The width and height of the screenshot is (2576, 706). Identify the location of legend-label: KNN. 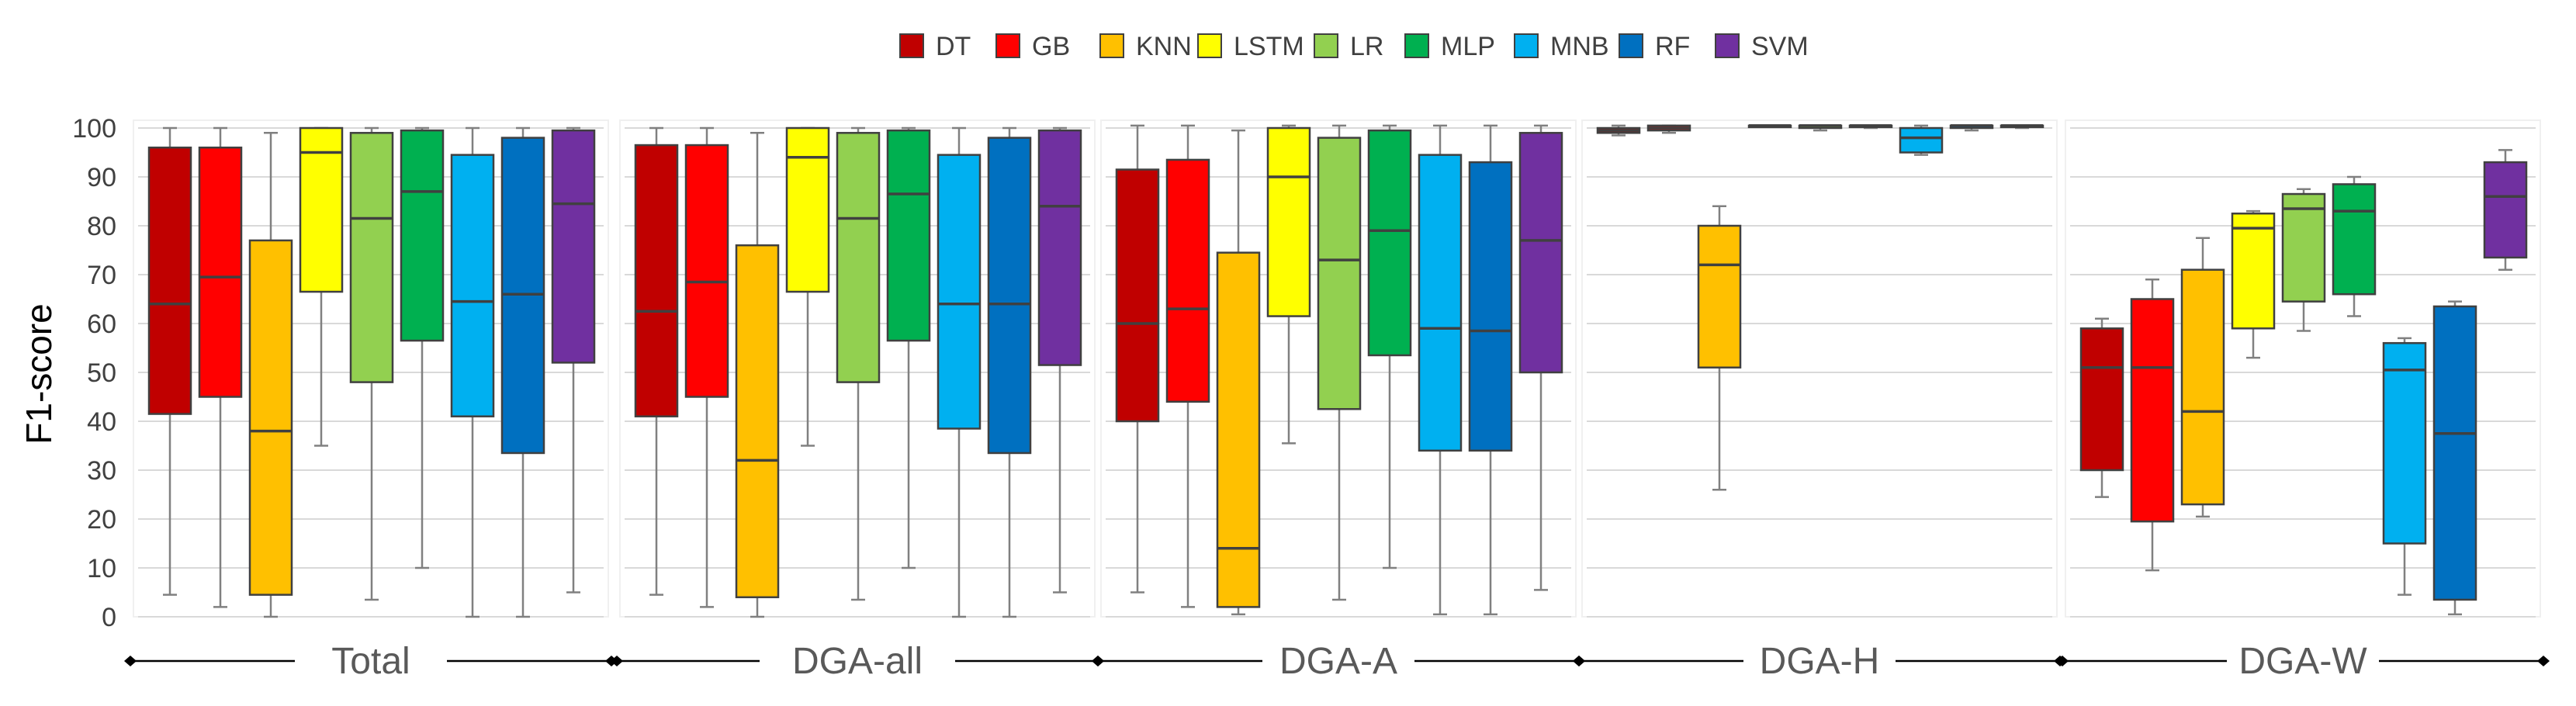
(1164, 46).